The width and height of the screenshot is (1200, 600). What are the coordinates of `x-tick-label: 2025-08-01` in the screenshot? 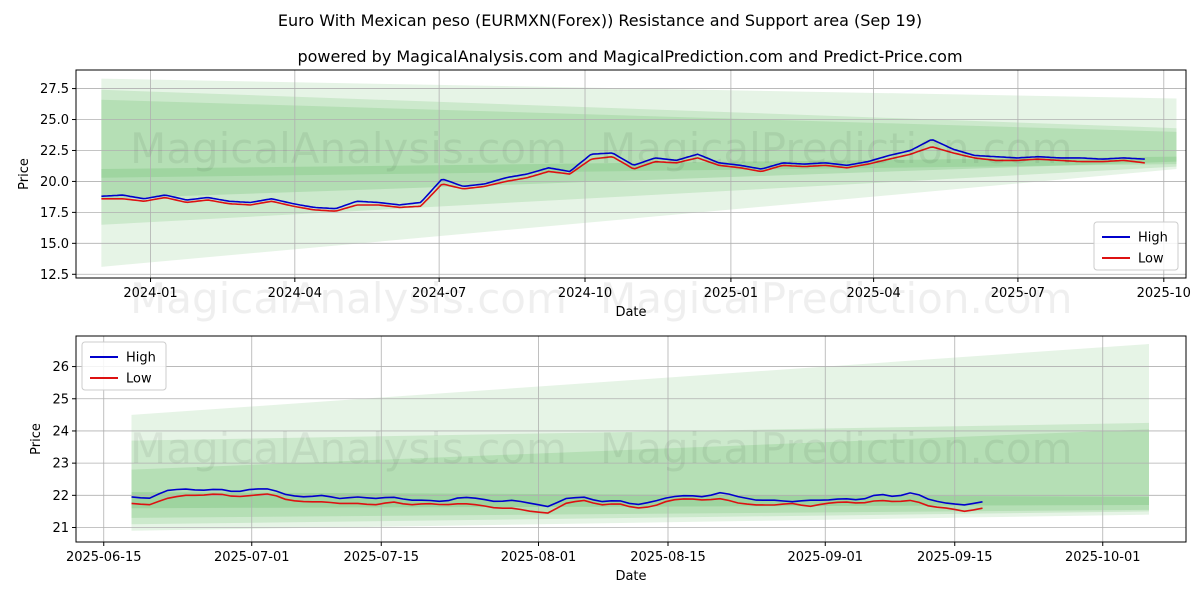 It's located at (539, 557).